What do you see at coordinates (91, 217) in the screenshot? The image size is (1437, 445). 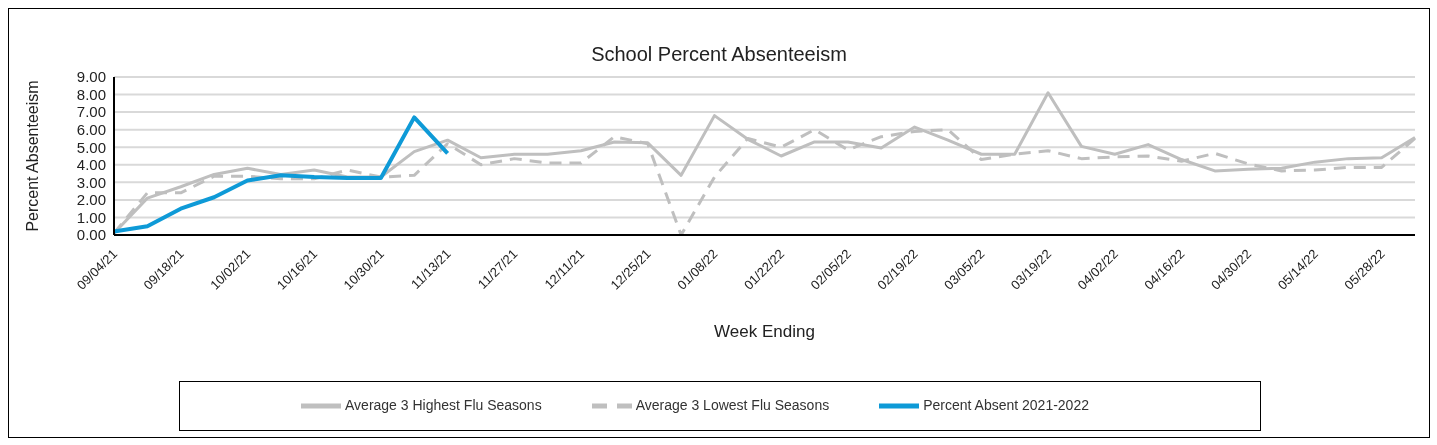 I see `y-tick-label: 1.00` at bounding box center [91, 217].